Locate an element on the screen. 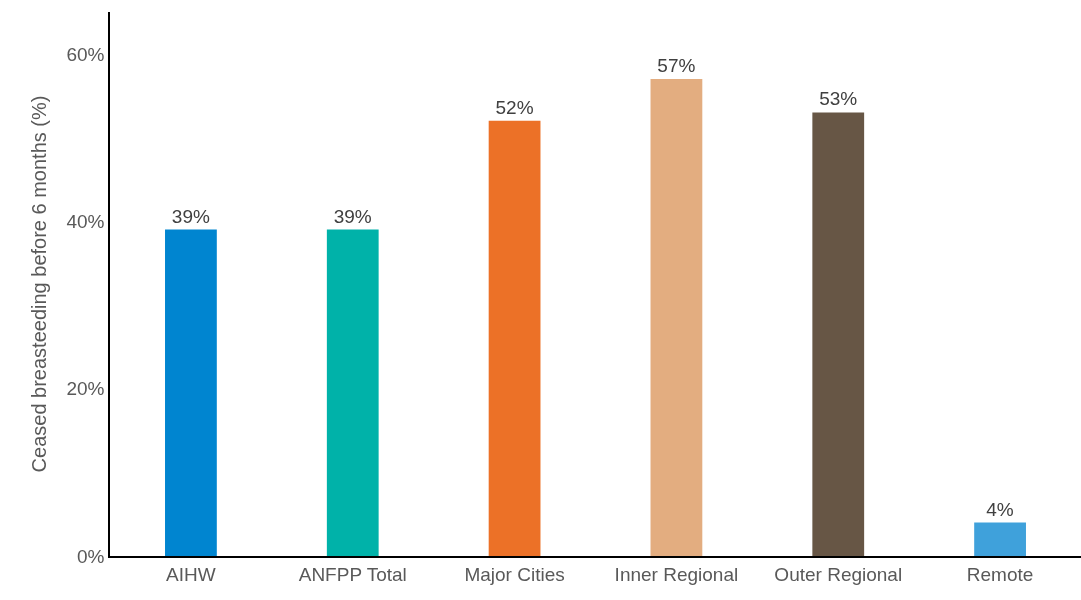 The width and height of the screenshot is (1081, 600). x-tick-label: Inner Regional is located at coordinates (676, 574).